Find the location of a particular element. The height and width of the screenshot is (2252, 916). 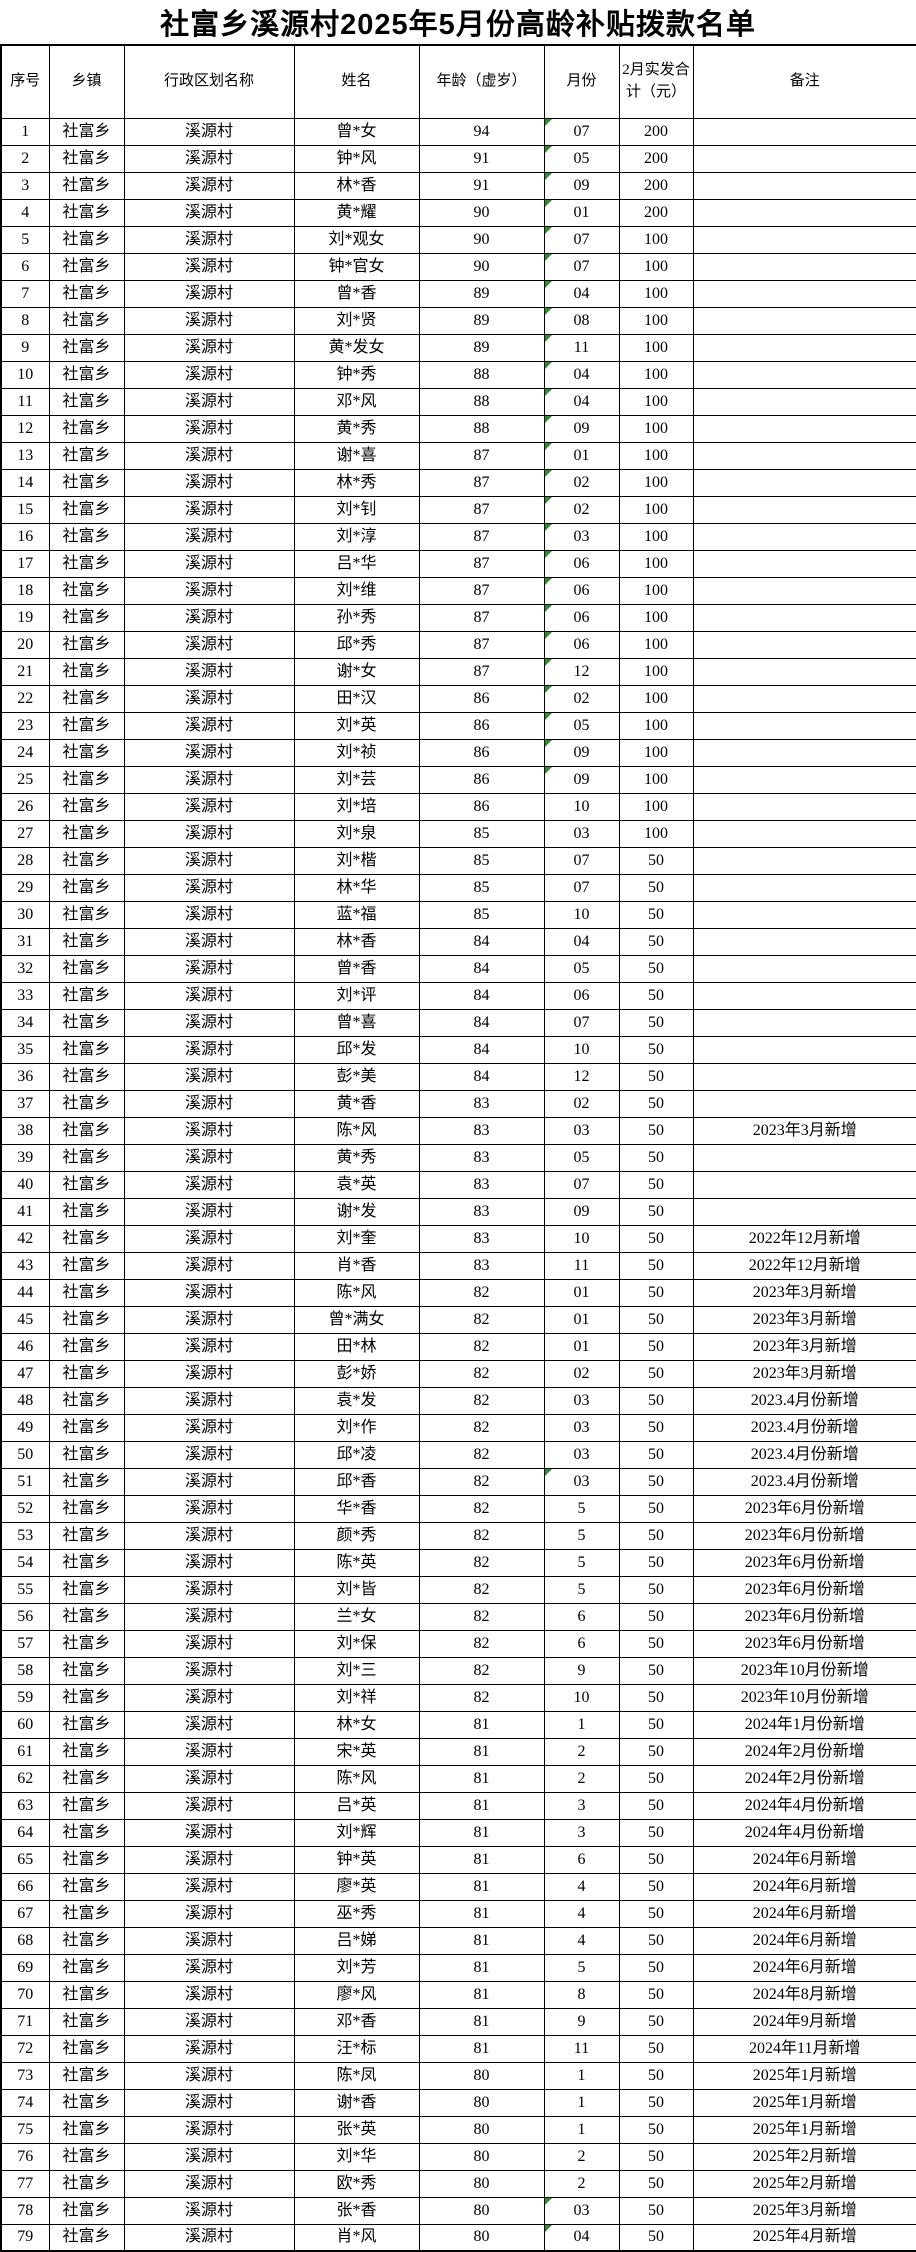

cell-name: 邱*凌 is located at coordinates (356, 1454).